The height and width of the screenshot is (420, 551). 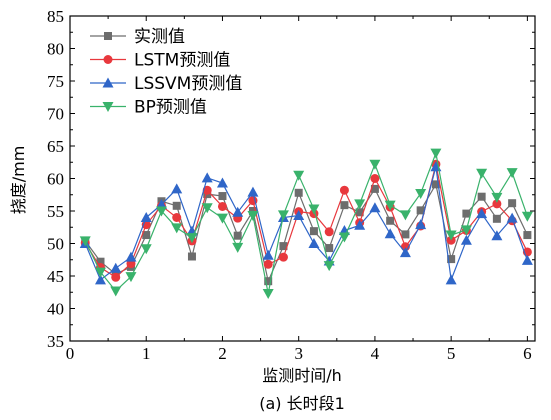 What do you see at coordinates (55, 276) in the screenshot?
I see `y-tick-label: 45` at bounding box center [55, 276].